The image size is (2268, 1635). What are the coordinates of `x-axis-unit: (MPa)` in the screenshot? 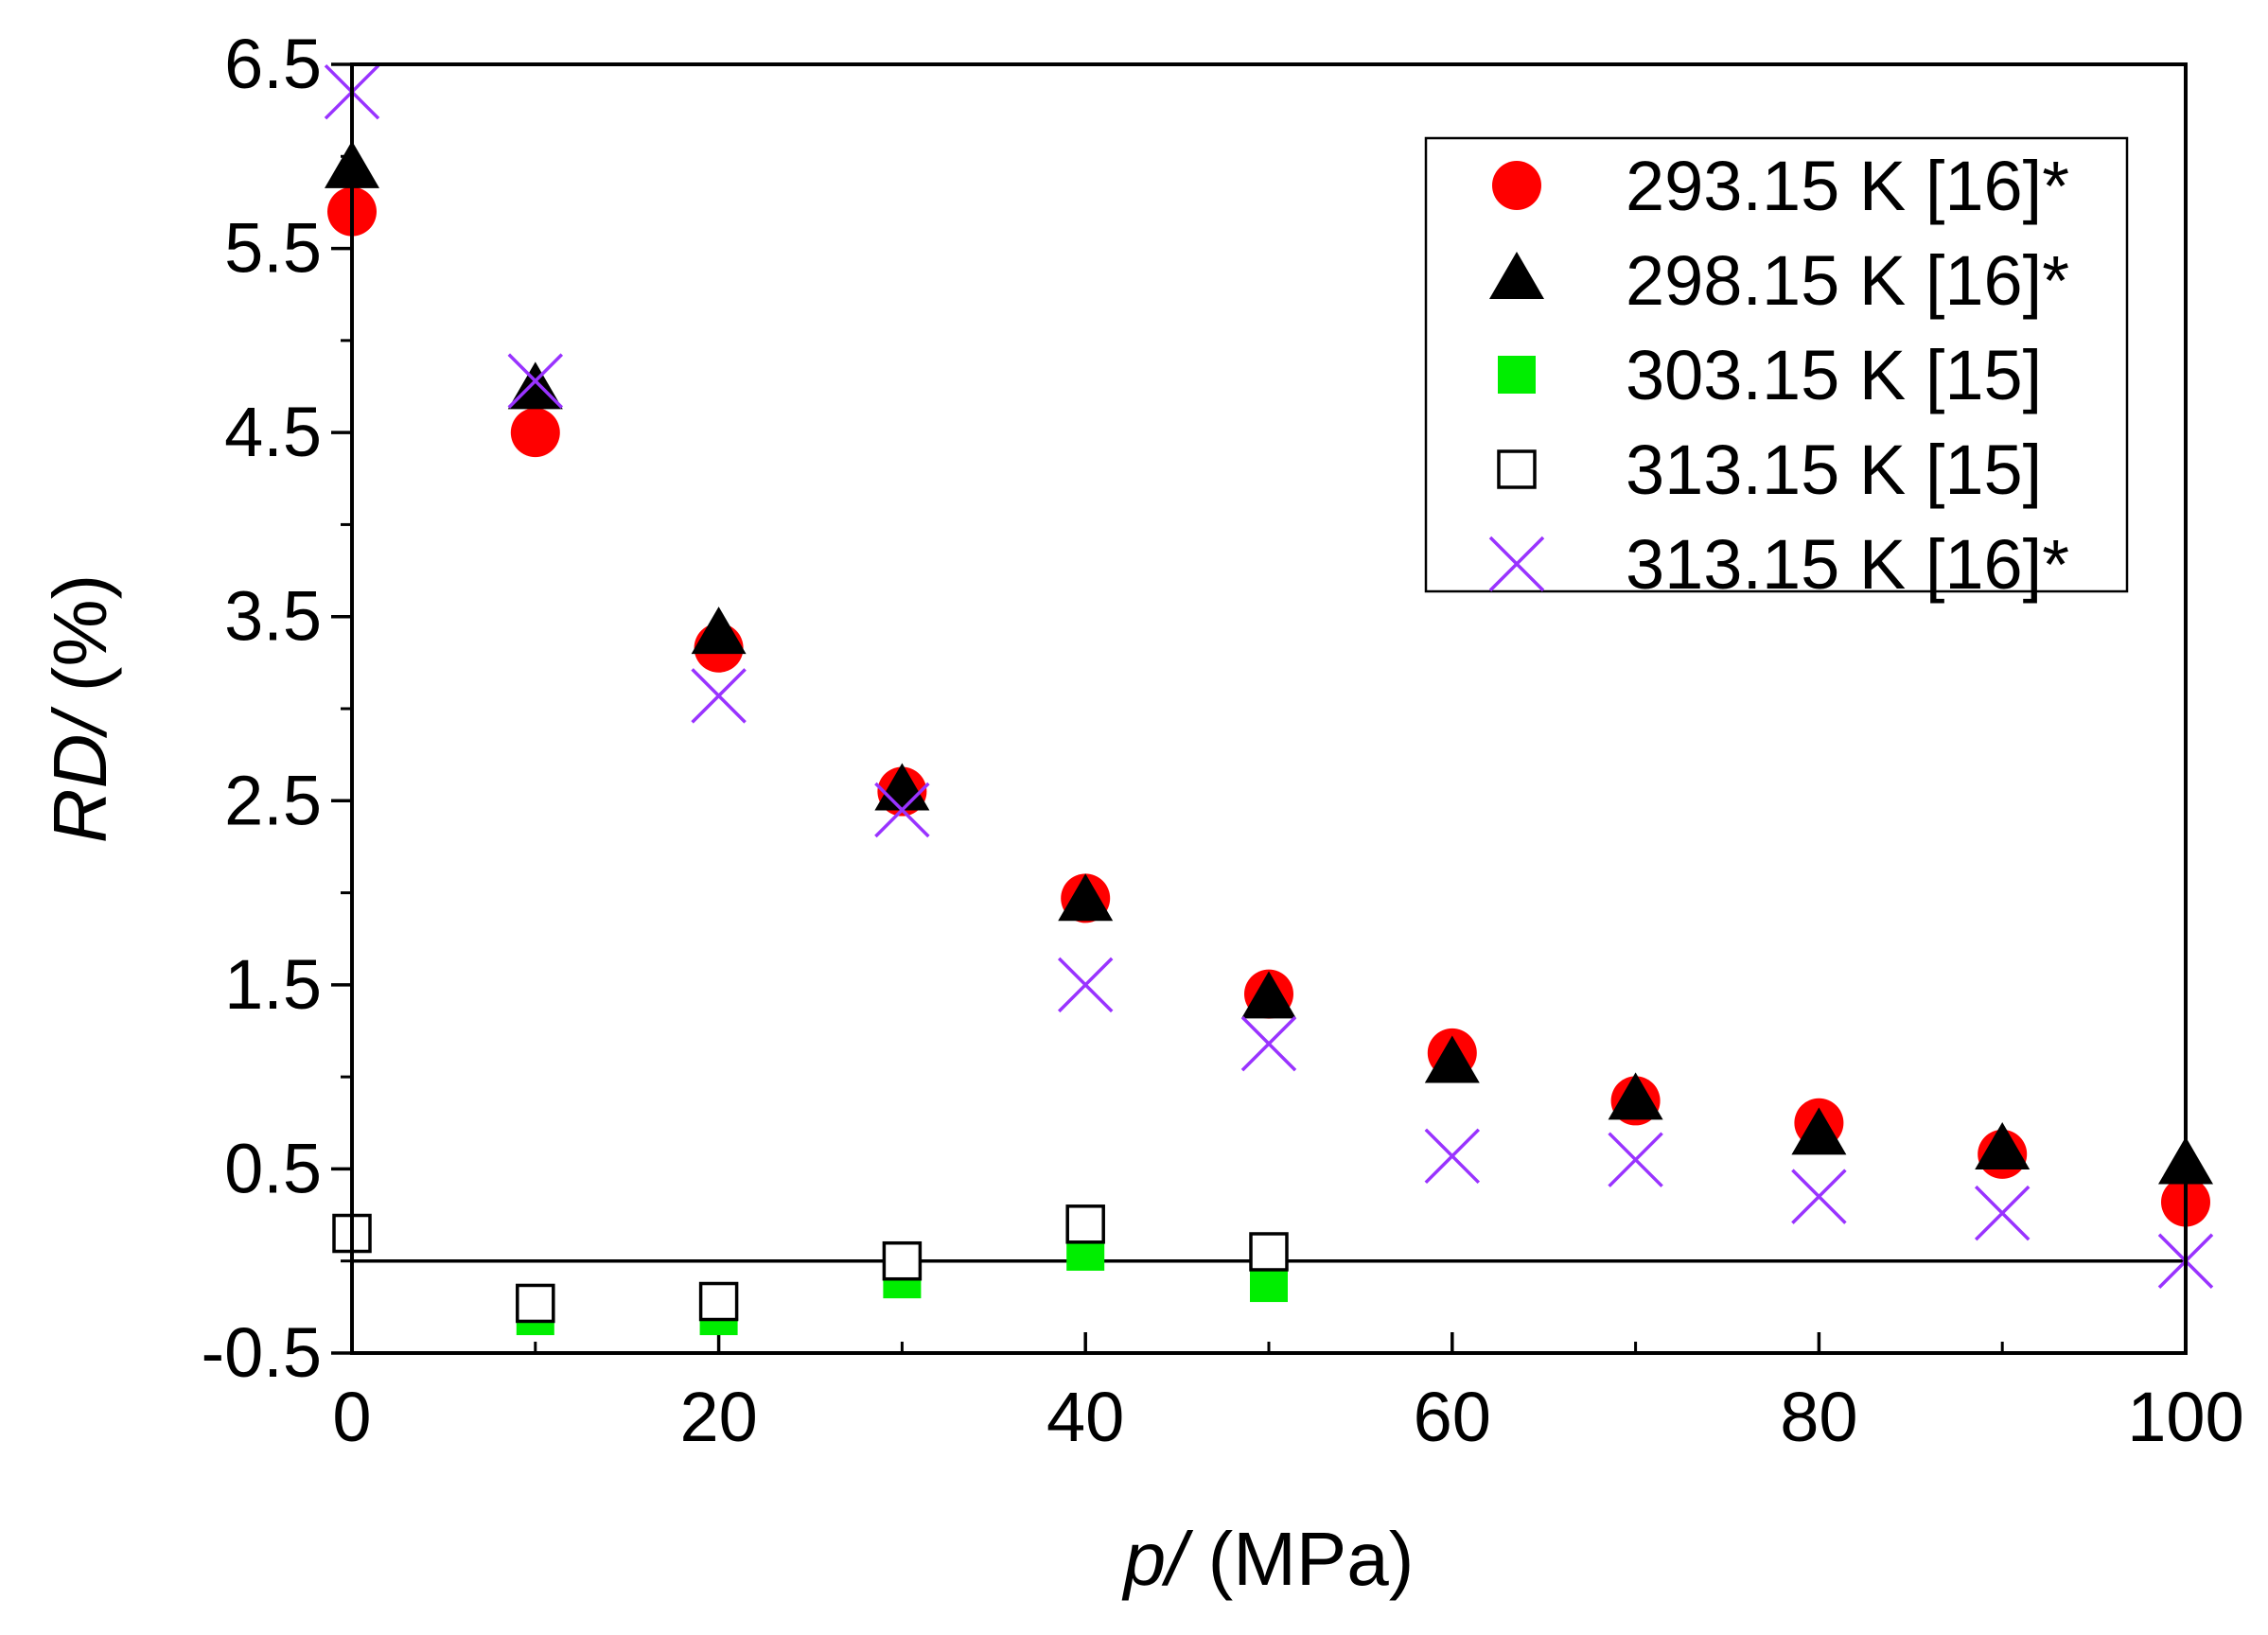 It's located at (1301, 1559).